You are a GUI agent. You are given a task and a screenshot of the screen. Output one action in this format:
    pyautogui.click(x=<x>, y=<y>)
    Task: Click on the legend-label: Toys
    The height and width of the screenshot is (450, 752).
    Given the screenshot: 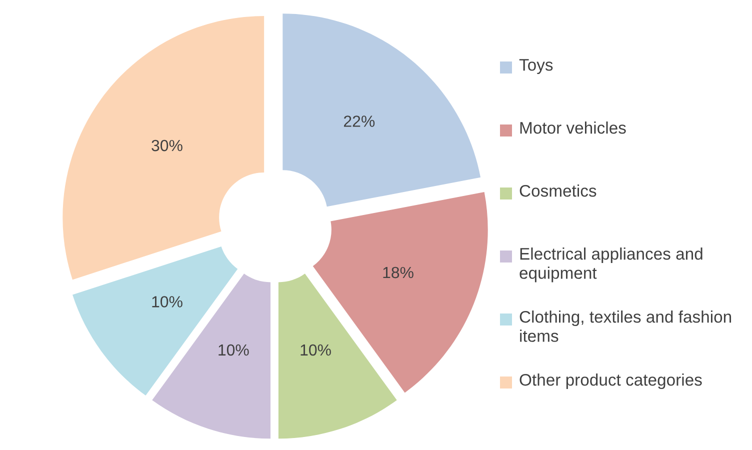 What is the action you would take?
    pyautogui.click(x=536, y=66)
    